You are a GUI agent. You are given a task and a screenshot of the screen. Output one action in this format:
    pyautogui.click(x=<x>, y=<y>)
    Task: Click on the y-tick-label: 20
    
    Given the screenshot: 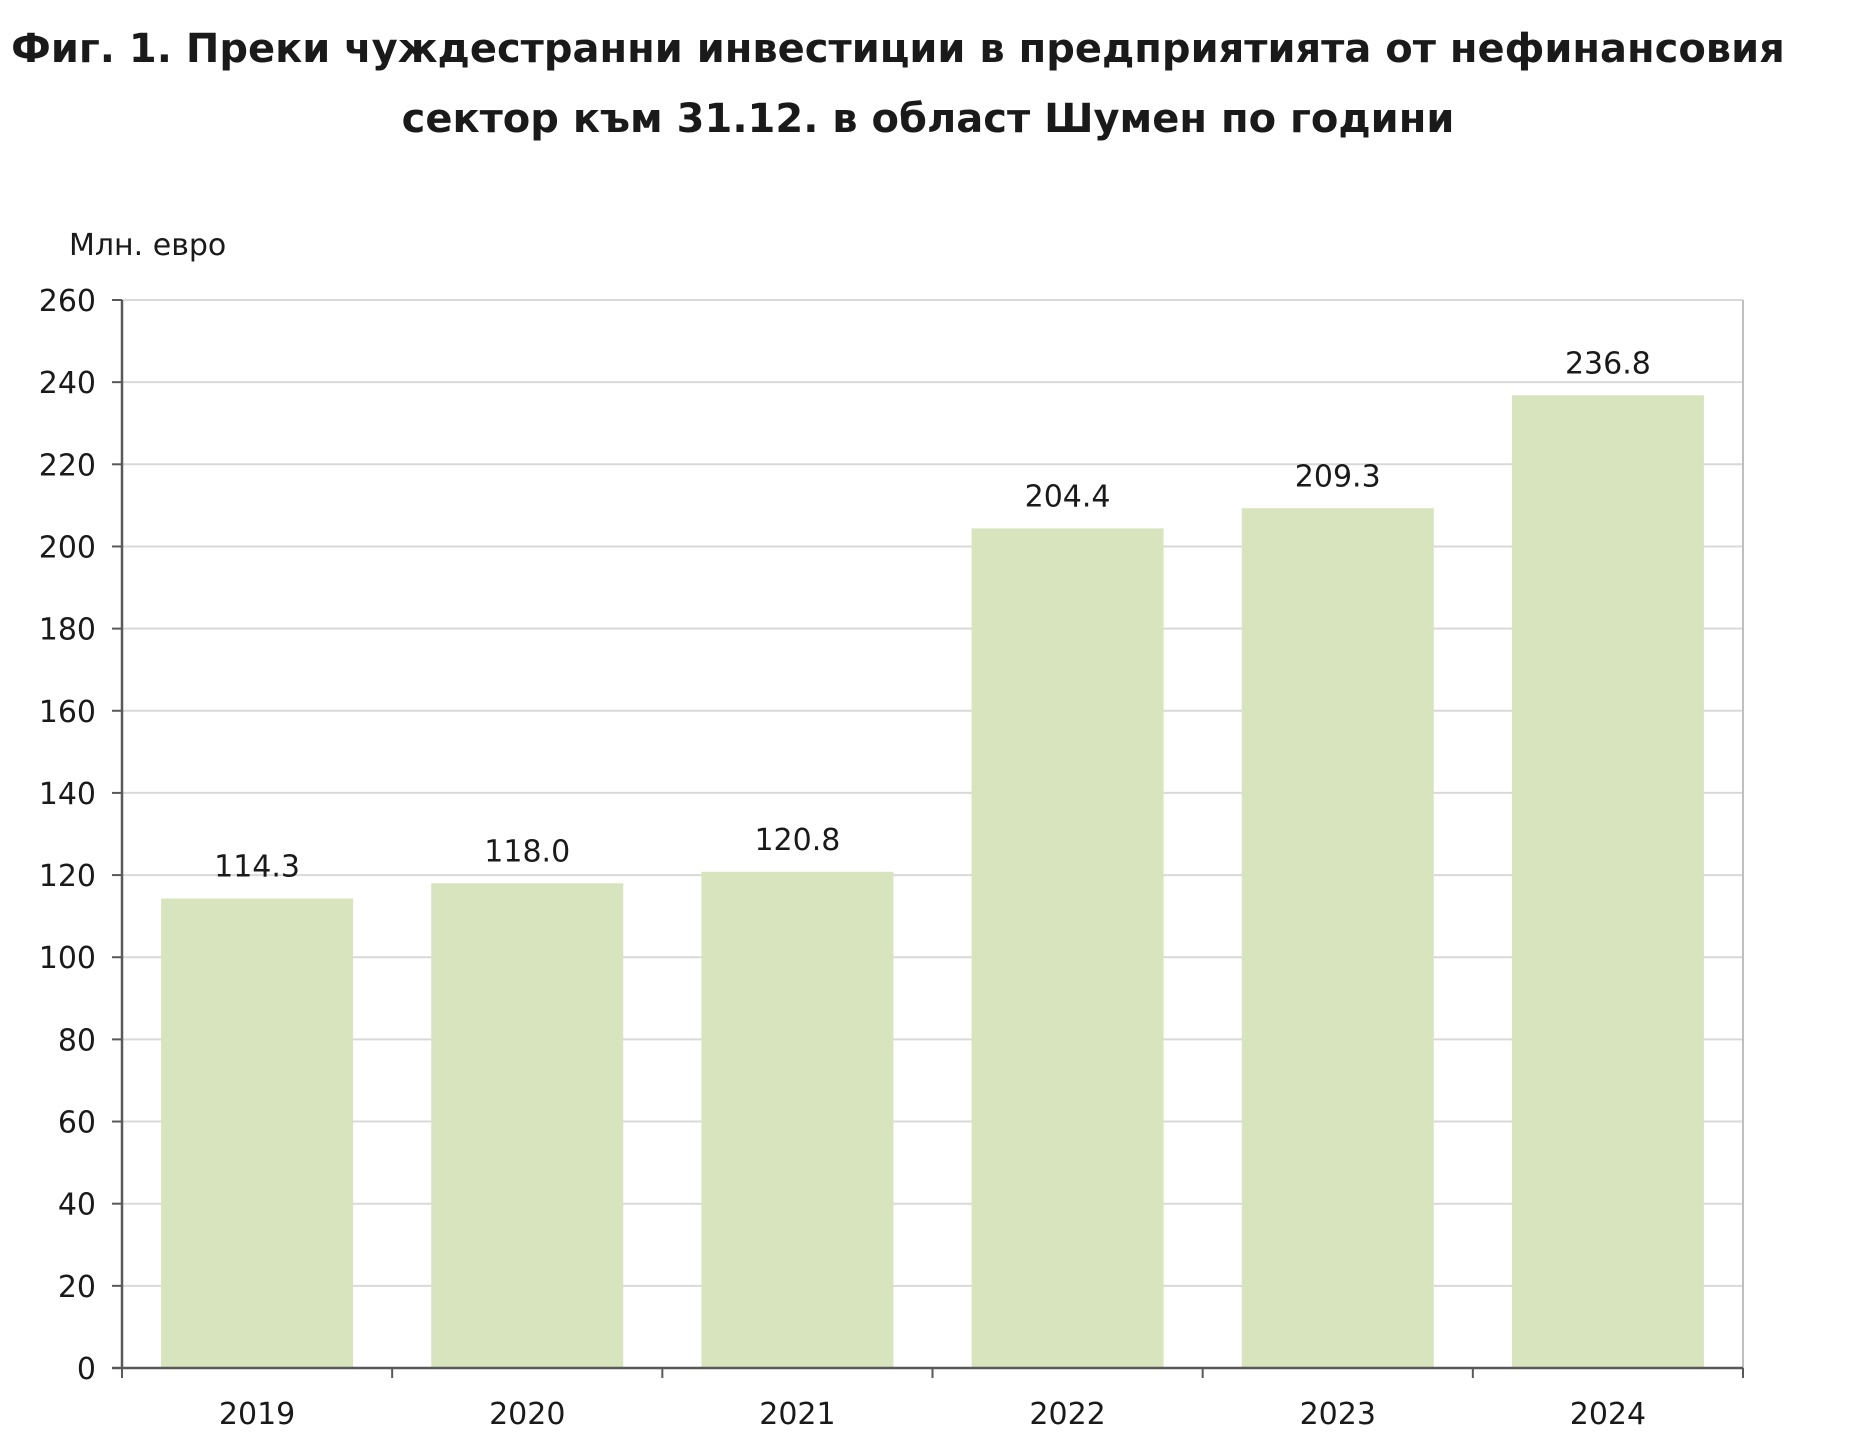 What is the action you would take?
    pyautogui.click(x=77, y=1287)
    